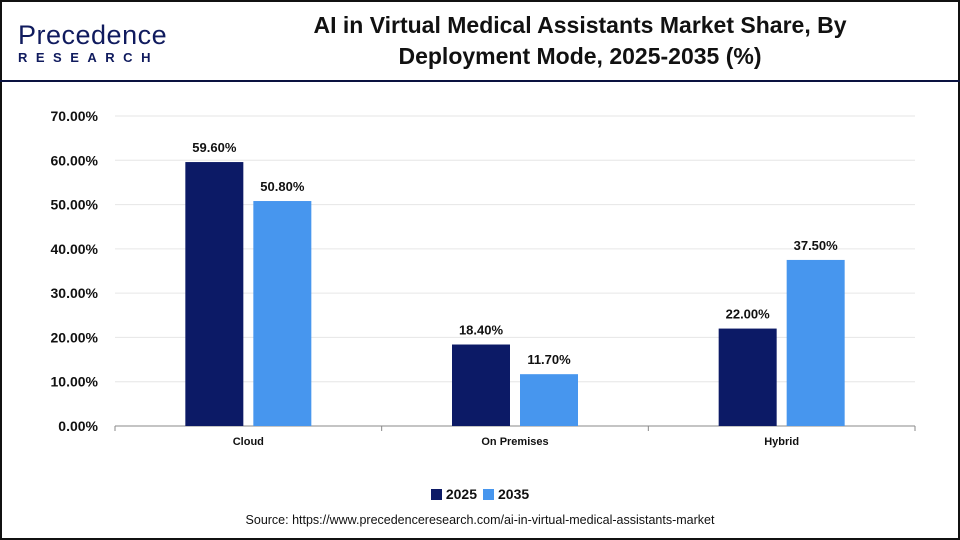 This screenshot has width=960, height=540. I want to click on data-label: 18.40%, so click(481, 330).